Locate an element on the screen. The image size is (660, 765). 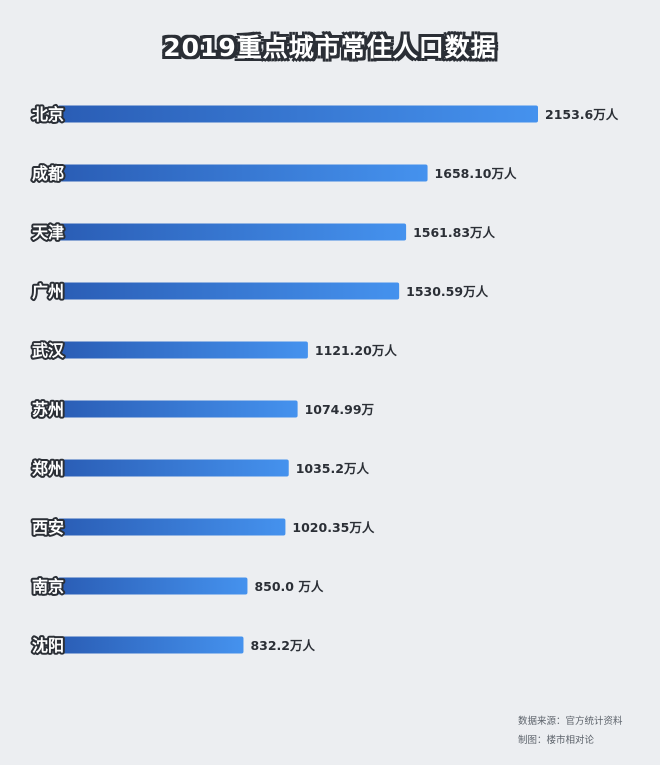
maker-text: 制图：楼市相对论 is located at coordinates (556, 740).